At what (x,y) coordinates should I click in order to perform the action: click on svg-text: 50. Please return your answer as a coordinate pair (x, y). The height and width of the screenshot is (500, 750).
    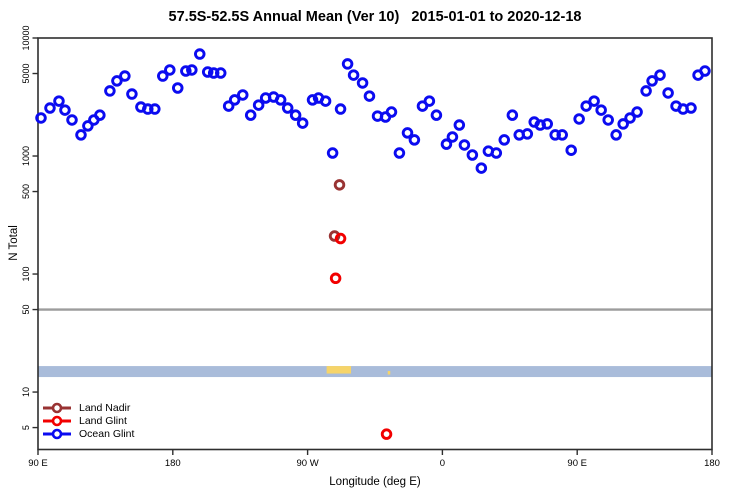
    Looking at the image, I should click on (26, 310).